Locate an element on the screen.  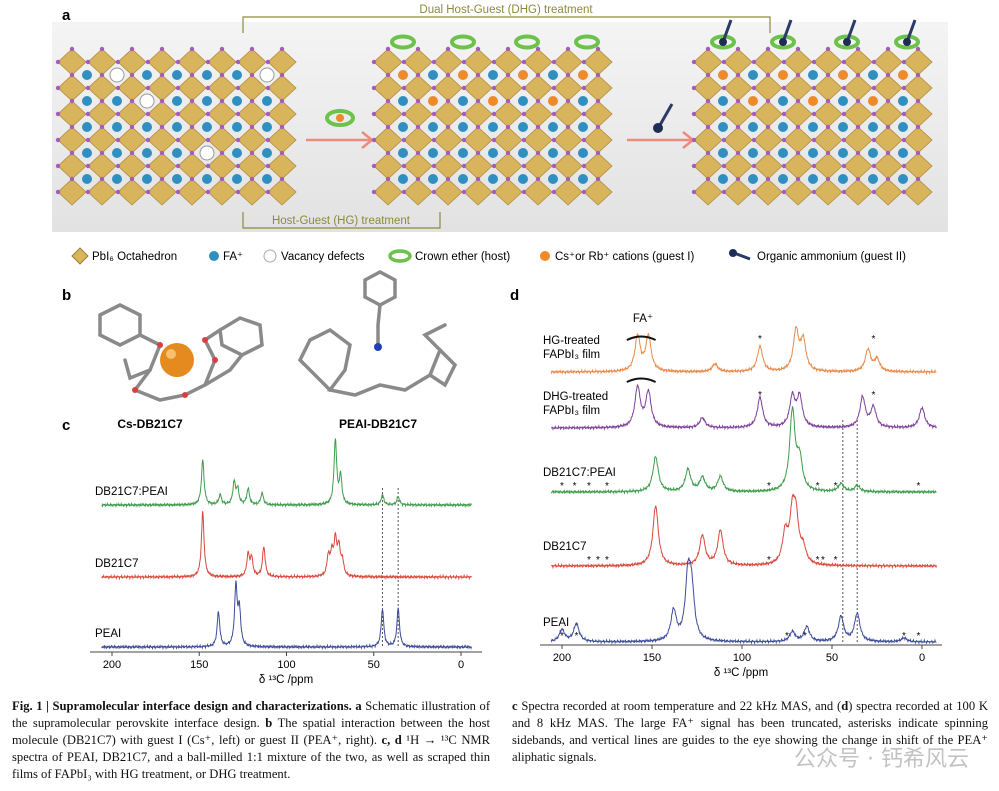
legend-label: Cs⁺or Rb⁺ cations (guest I) is located at coordinates (624, 257).